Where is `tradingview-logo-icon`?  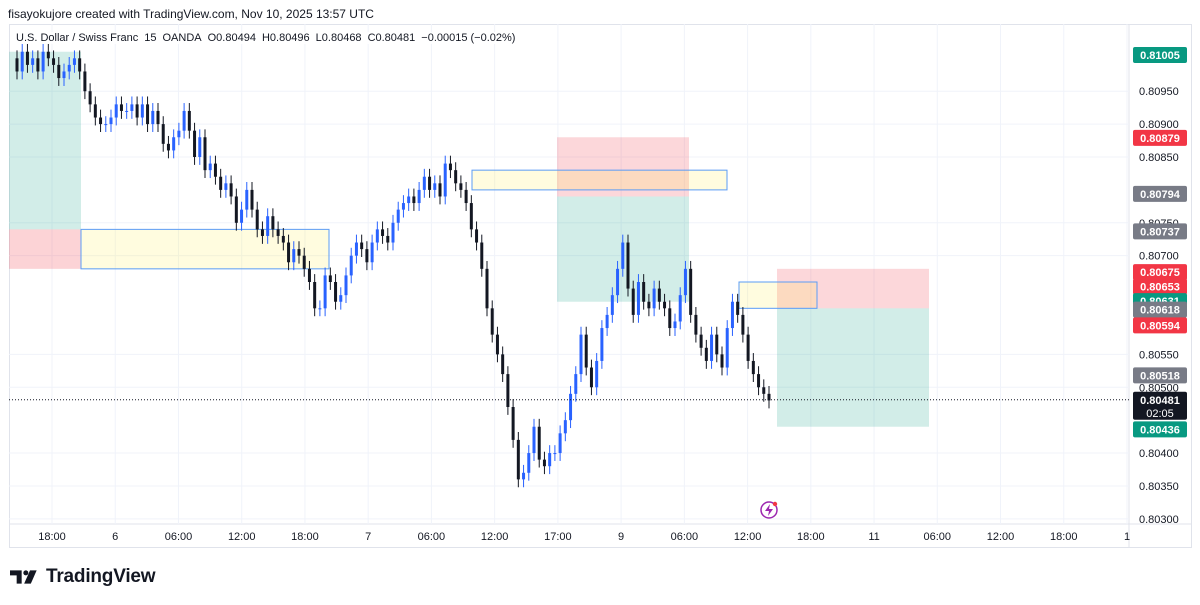
tradingview-logo-icon is located at coordinates (23, 577).